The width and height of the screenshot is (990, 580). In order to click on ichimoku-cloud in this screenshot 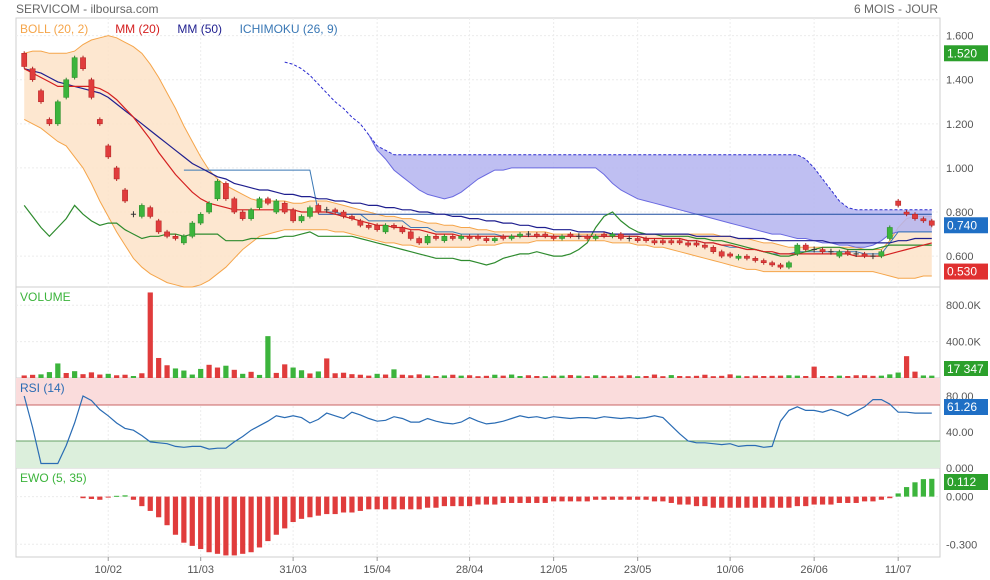, I will do `click(650, 191)`.